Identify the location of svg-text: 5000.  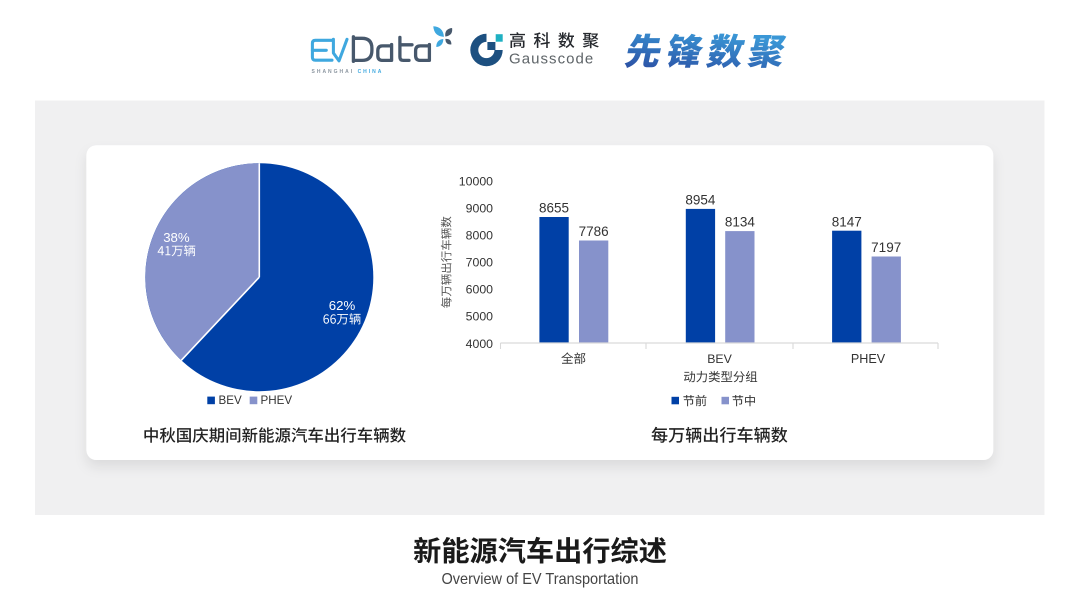
(480, 317).